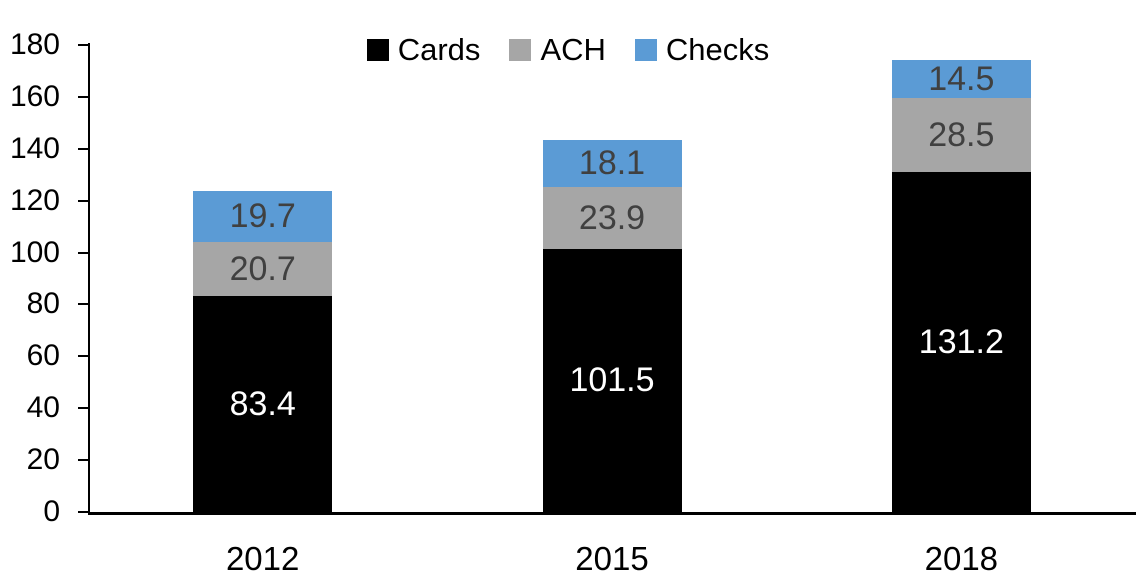  I want to click on bar-value-label: 83.4, so click(262, 403).